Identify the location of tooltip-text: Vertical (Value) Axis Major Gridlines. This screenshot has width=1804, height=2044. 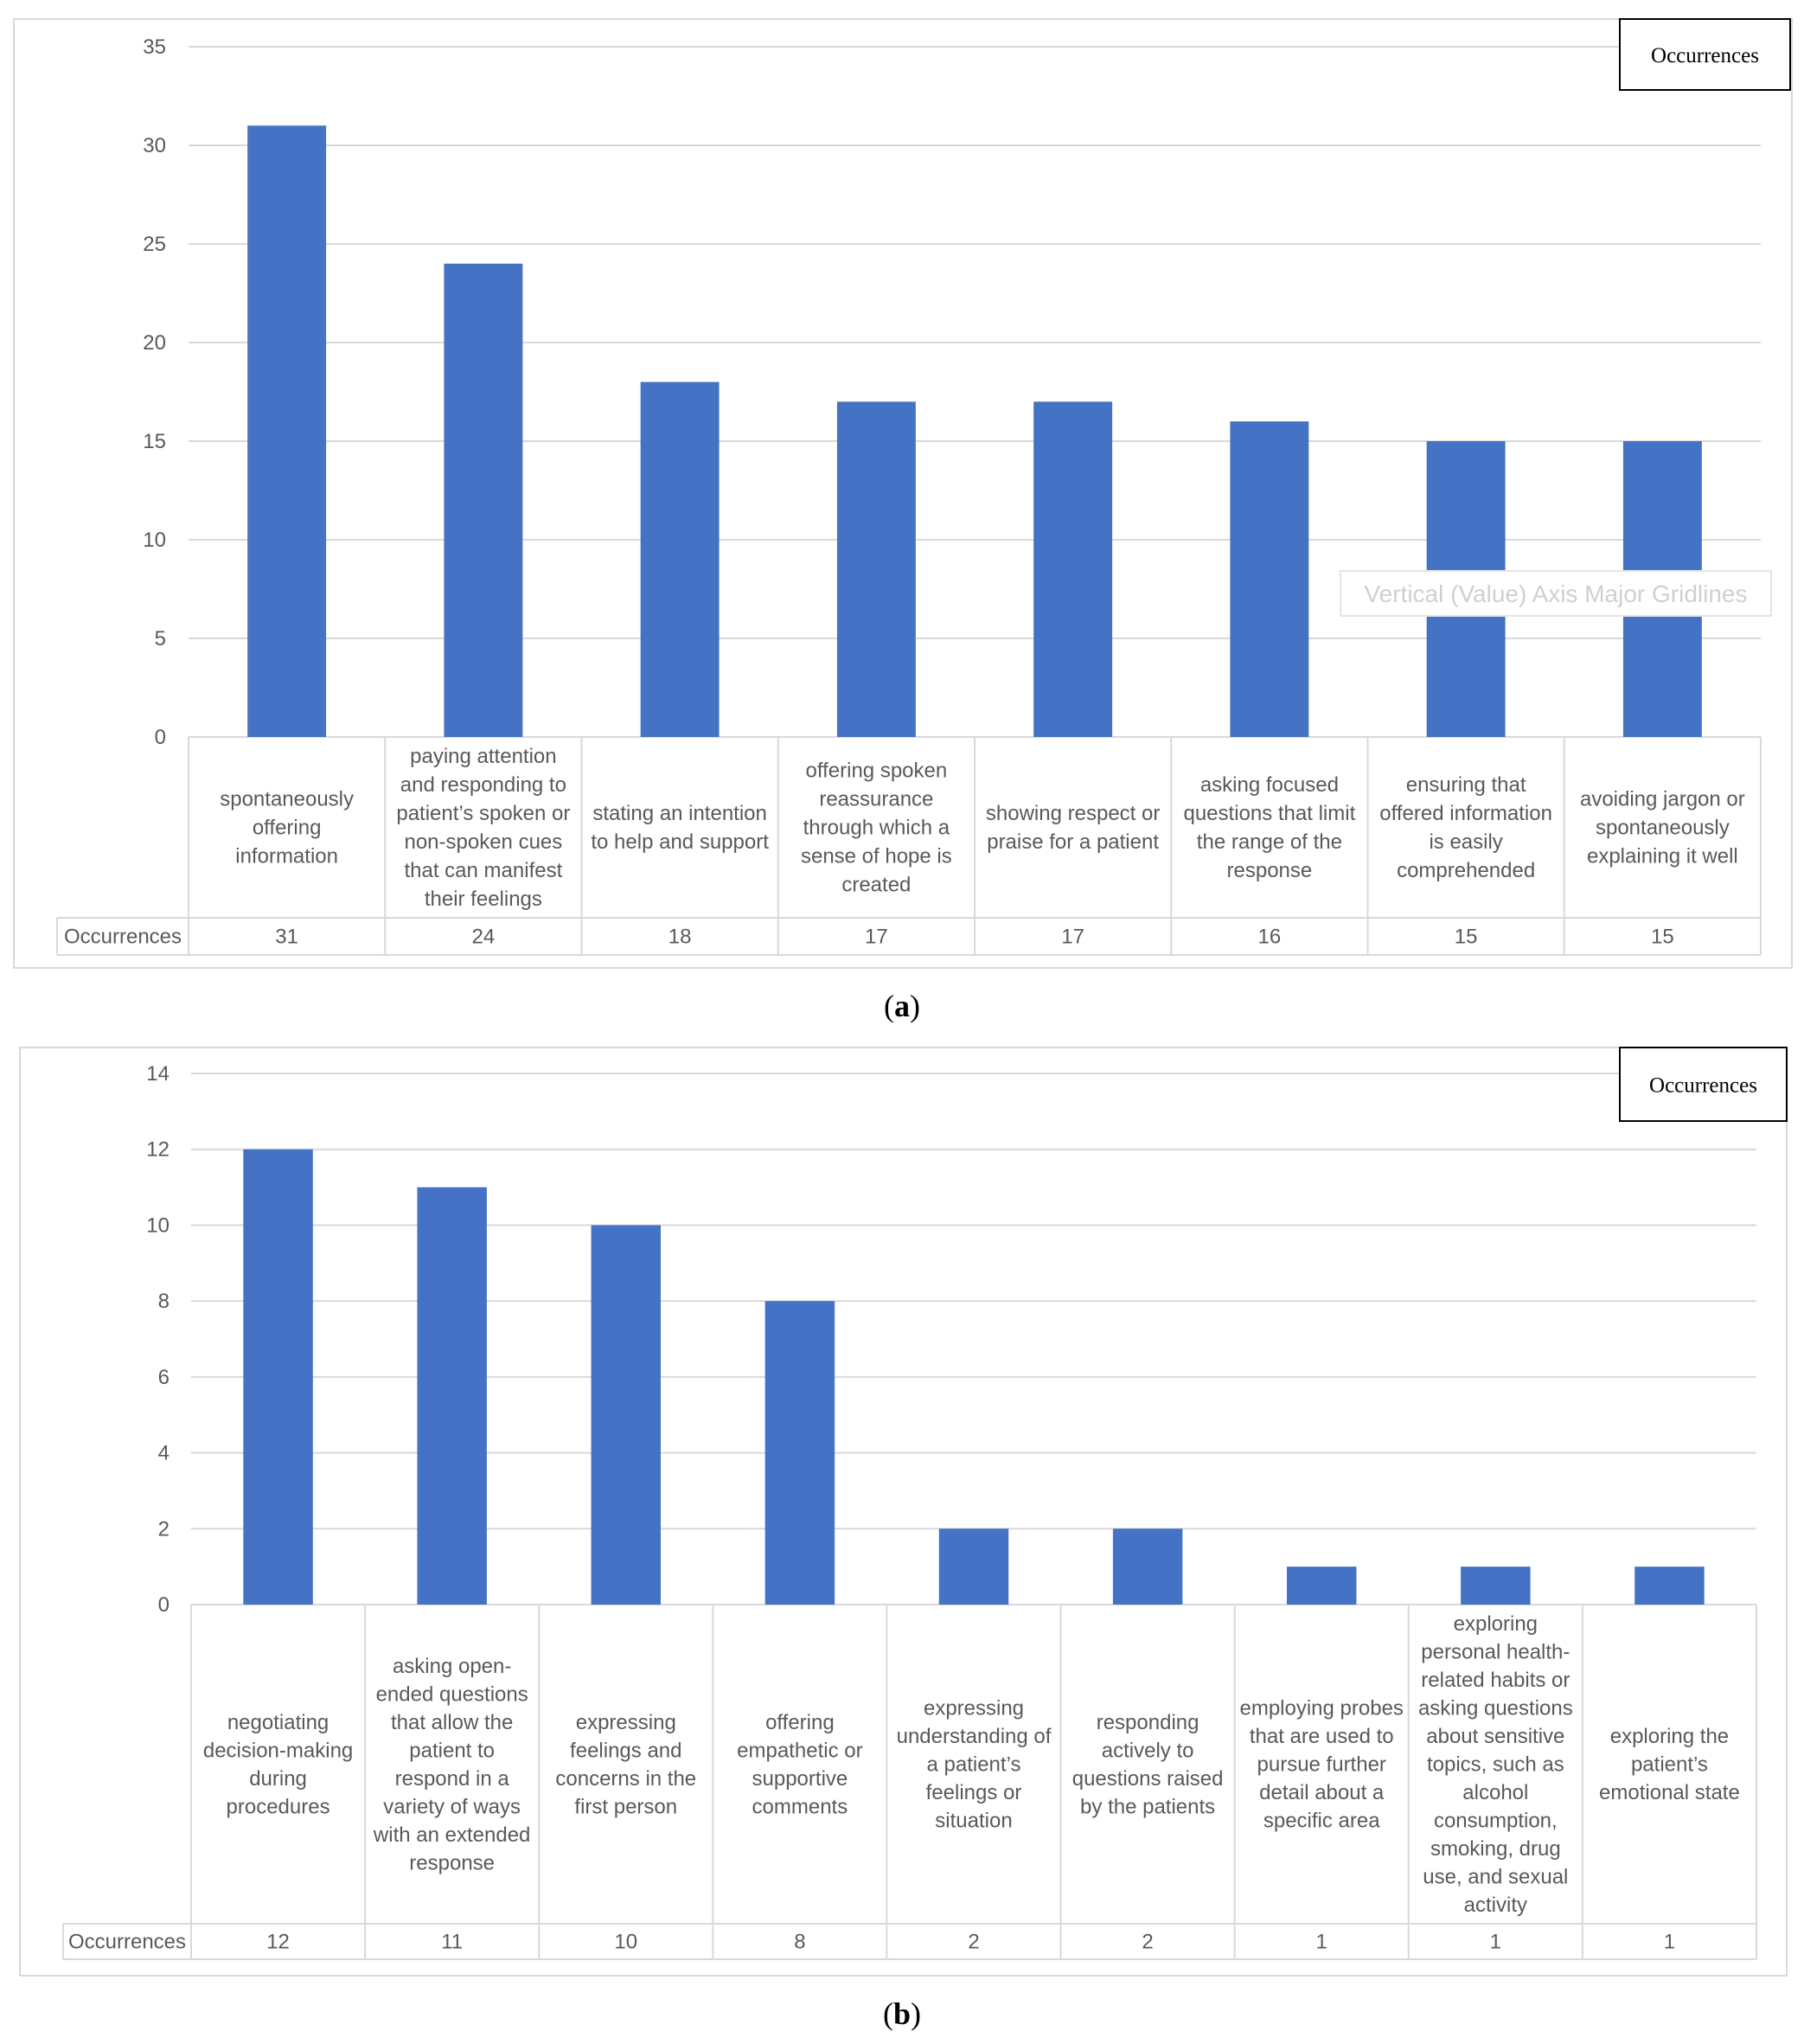
(1556, 593).